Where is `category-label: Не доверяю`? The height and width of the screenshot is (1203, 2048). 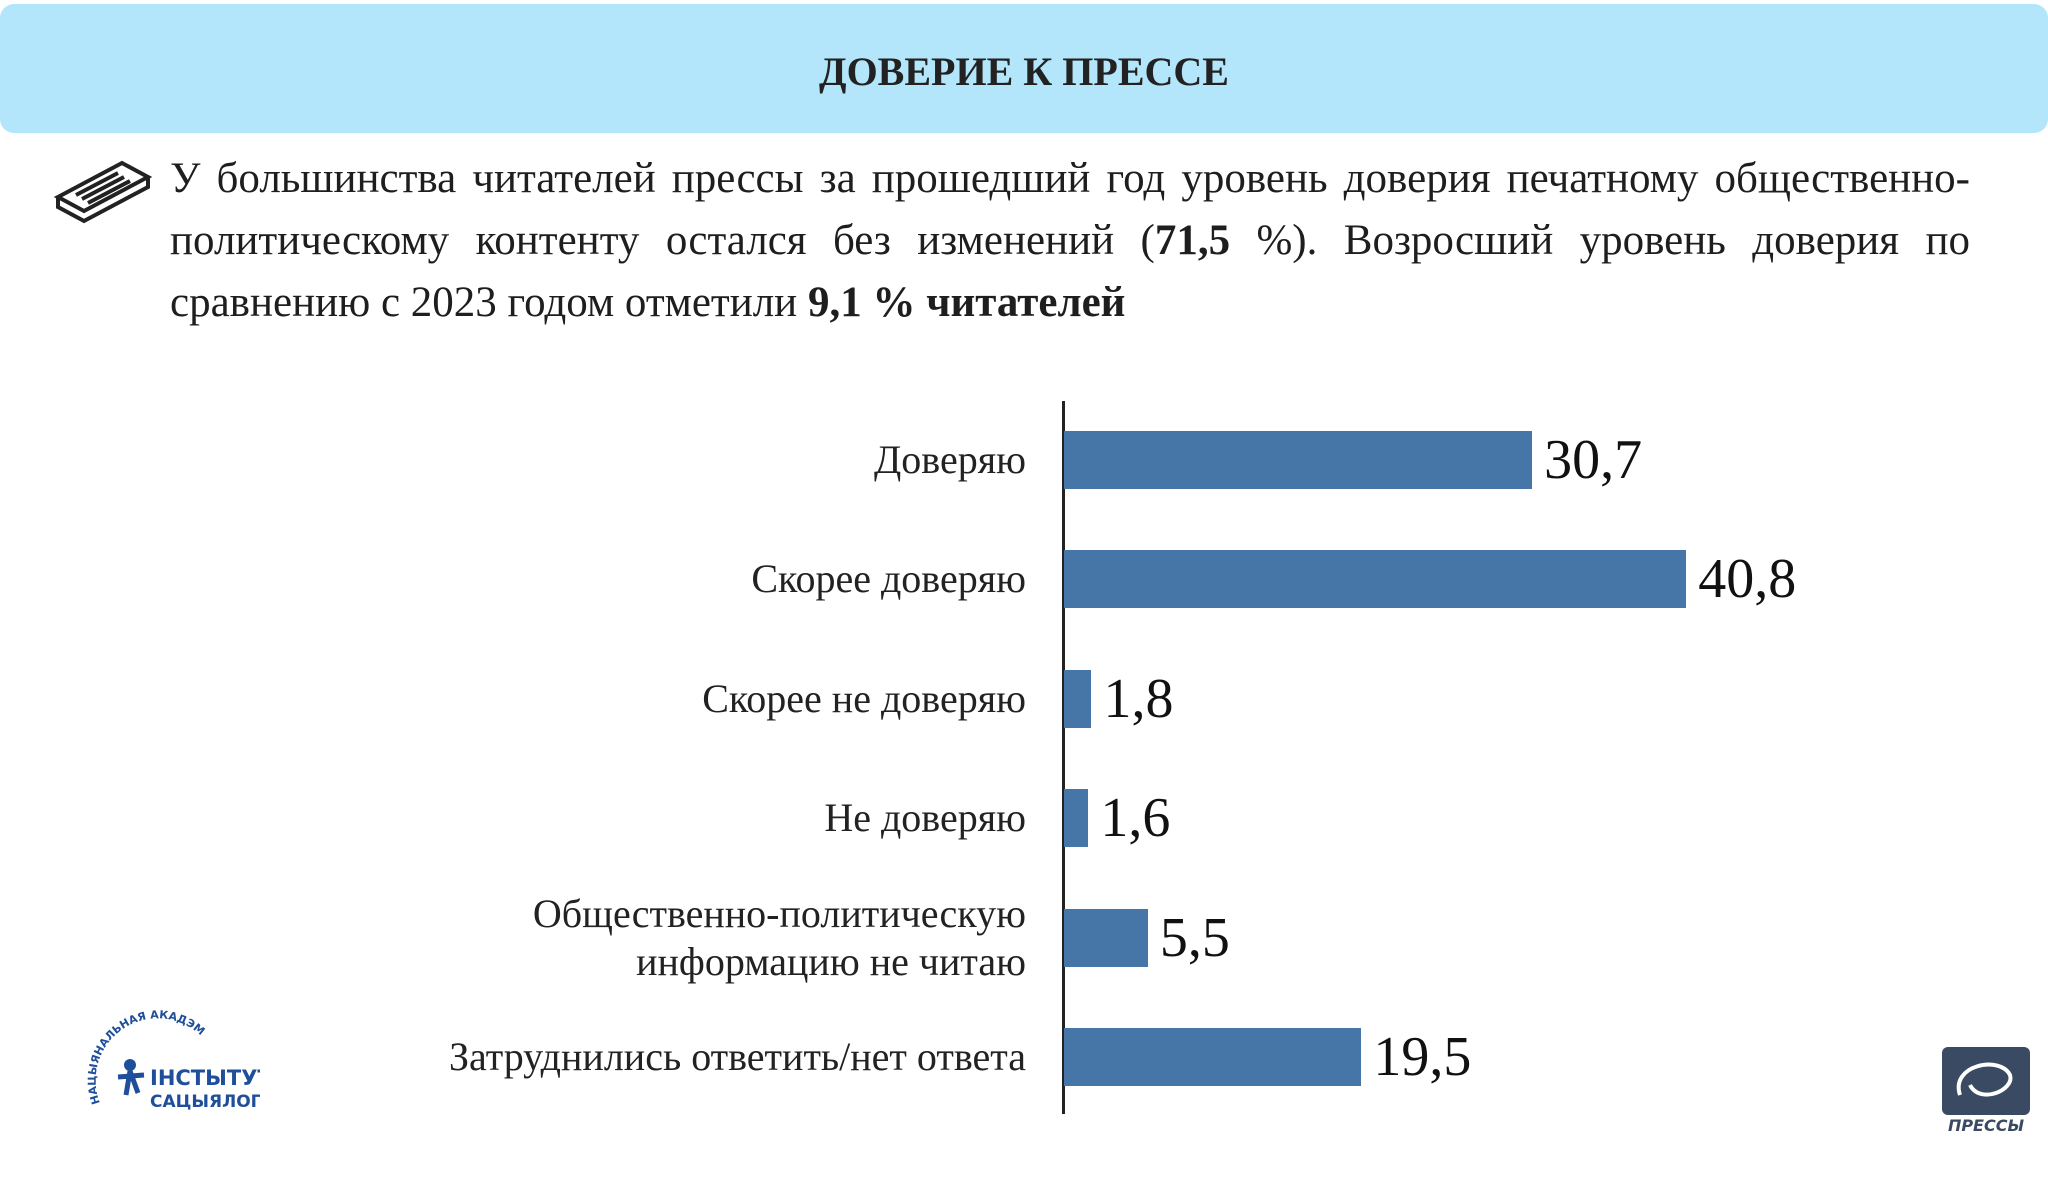 category-label: Не доверяю is located at coordinates (925, 818).